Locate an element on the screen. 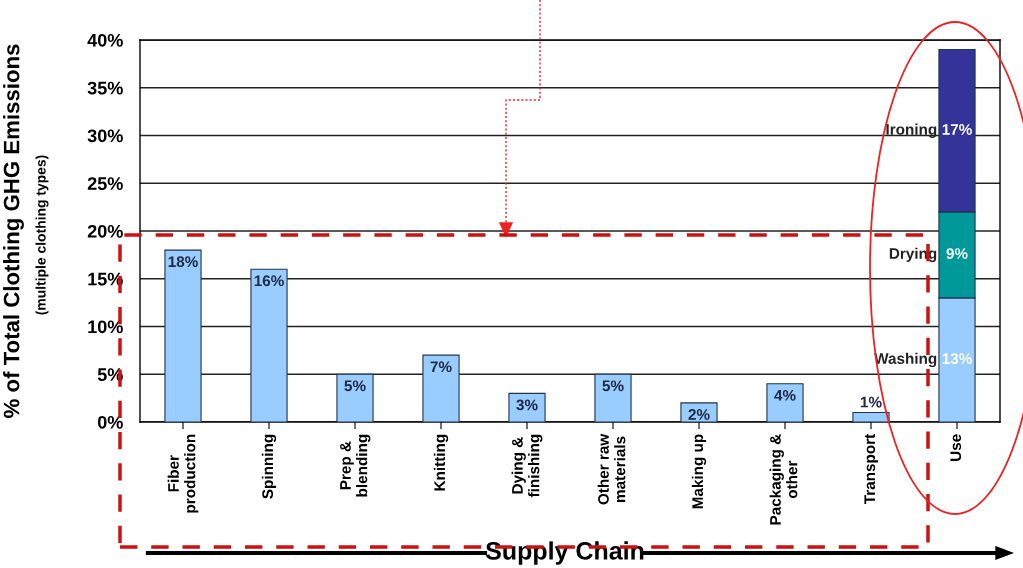 This screenshot has width=1023, height=568. x-tick-label: Transport is located at coordinates (871, 469).